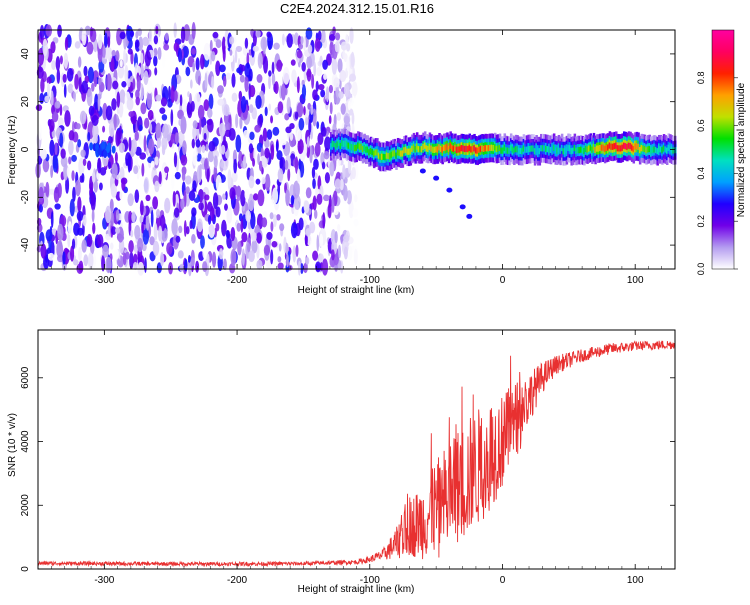 The width and height of the screenshot is (750, 605). I want to click on snr-x-tick-label: -100, so click(370, 580).